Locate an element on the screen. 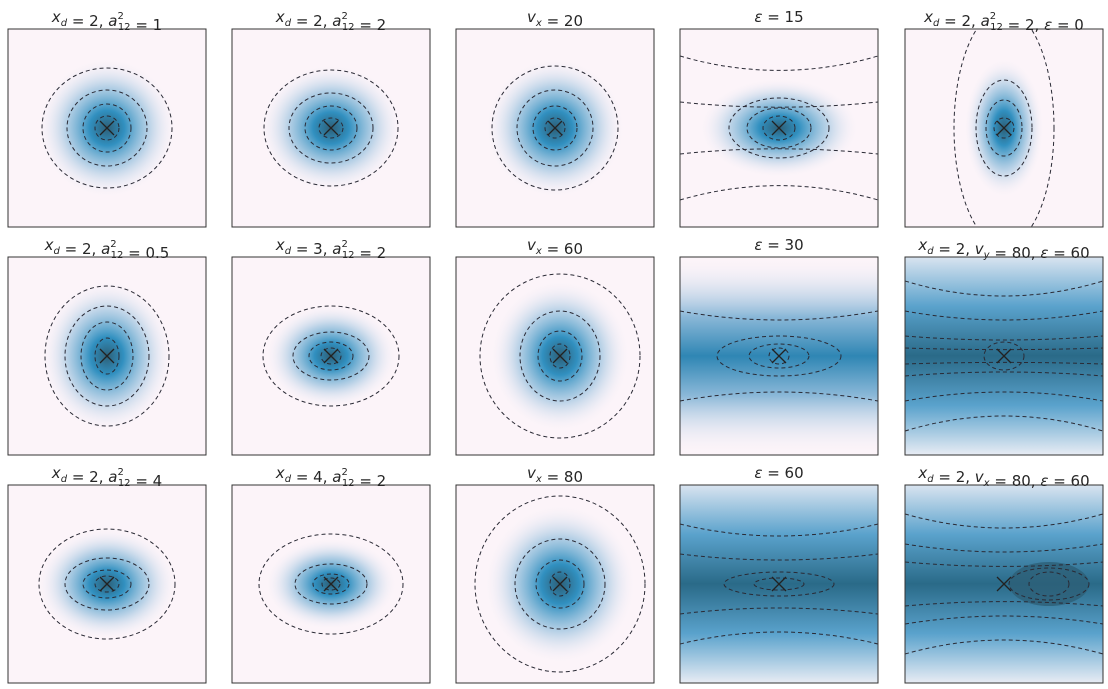 The width and height of the screenshot is (1108, 689). panel: vx = 80 is located at coordinates (555, 574).